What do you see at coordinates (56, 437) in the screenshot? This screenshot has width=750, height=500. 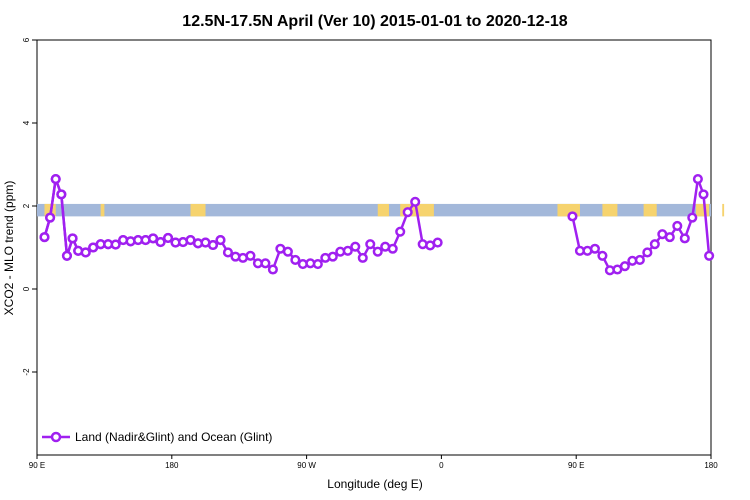 I see `legend-marker` at bounding box center [56, 437].